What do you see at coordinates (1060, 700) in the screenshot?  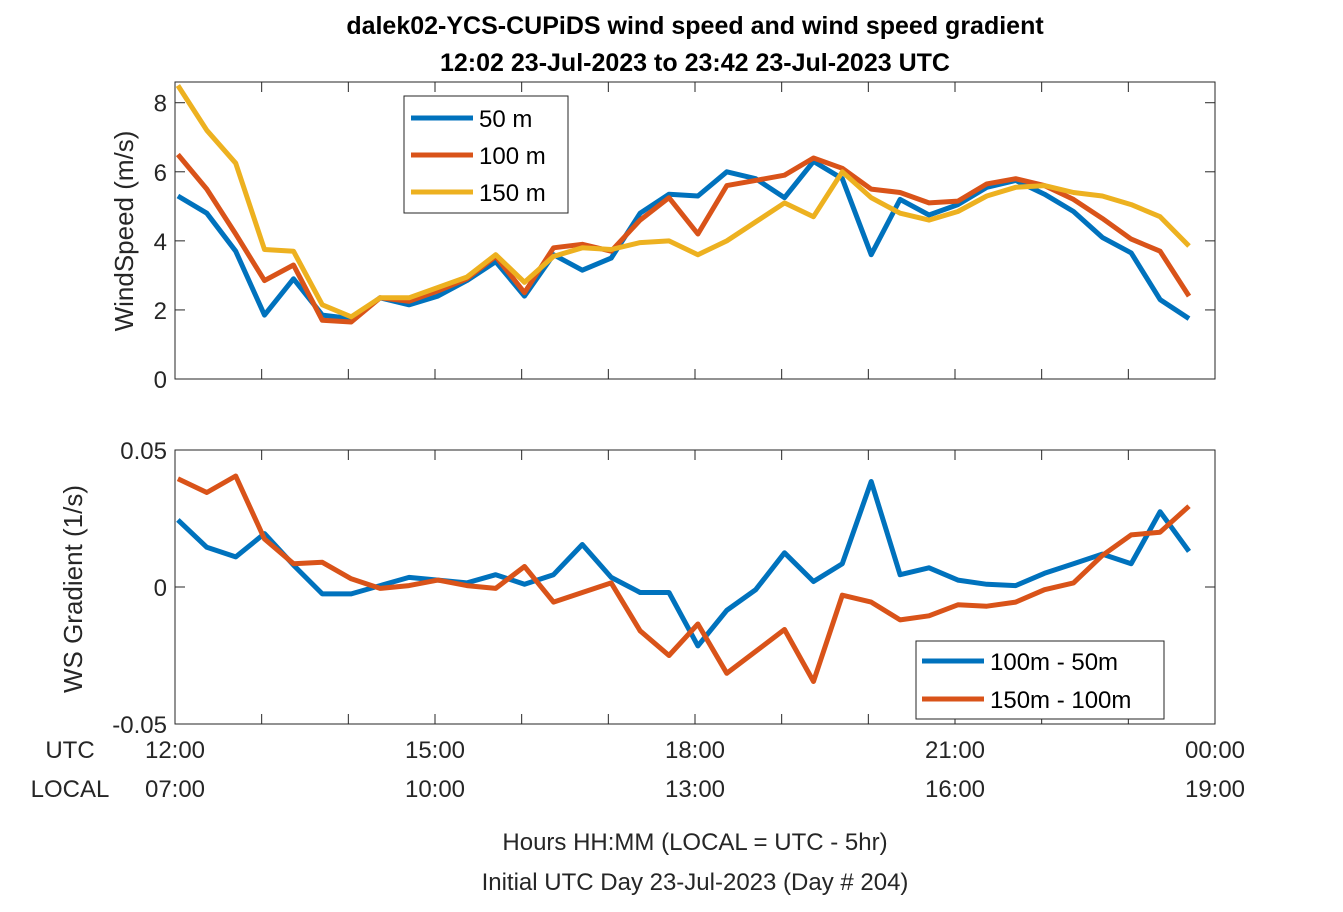 I see `legend-label: 150m - 100m` at bounding box center [1060, 700].